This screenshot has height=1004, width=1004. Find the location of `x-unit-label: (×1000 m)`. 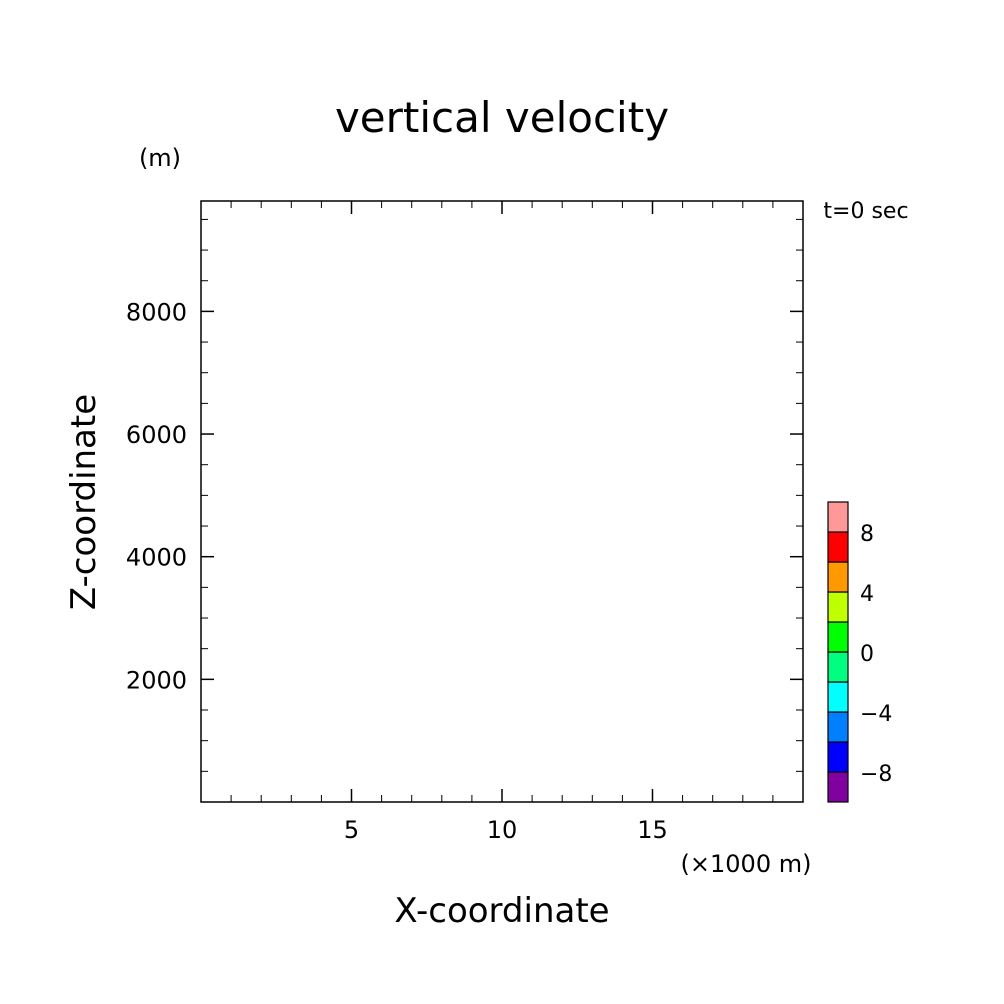

x-unit-label: (×1000 m) is located at coordinates (746, 864).